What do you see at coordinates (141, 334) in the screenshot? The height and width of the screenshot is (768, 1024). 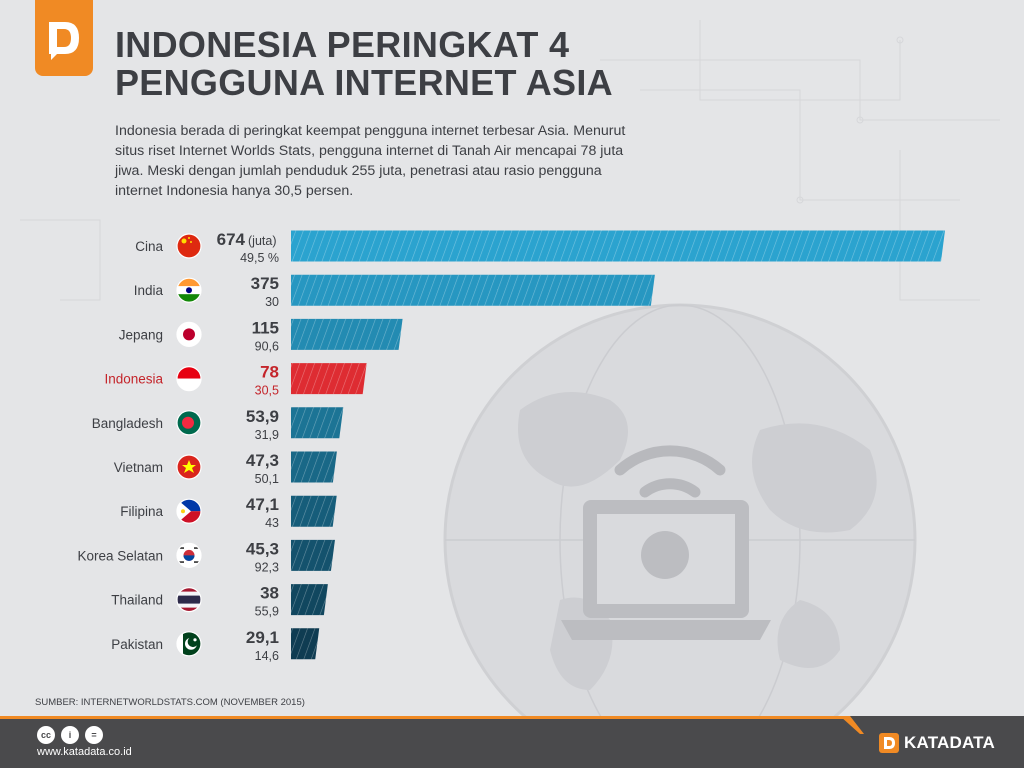 I see `category-label: Jepang` at bounding box center [141, 334].